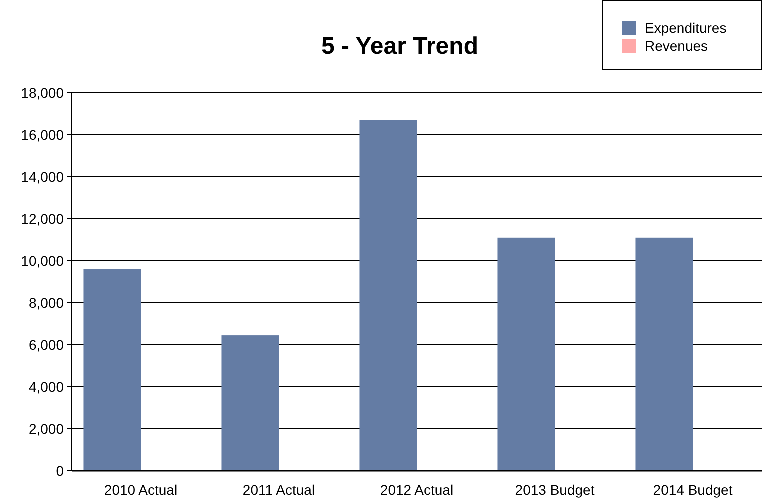 This screenshot has height=502, width=771. What do you see at coordinates (46, 302) in the screenshot?
I see `y-tick-label: 8,000` at bounding box center [46, 302].